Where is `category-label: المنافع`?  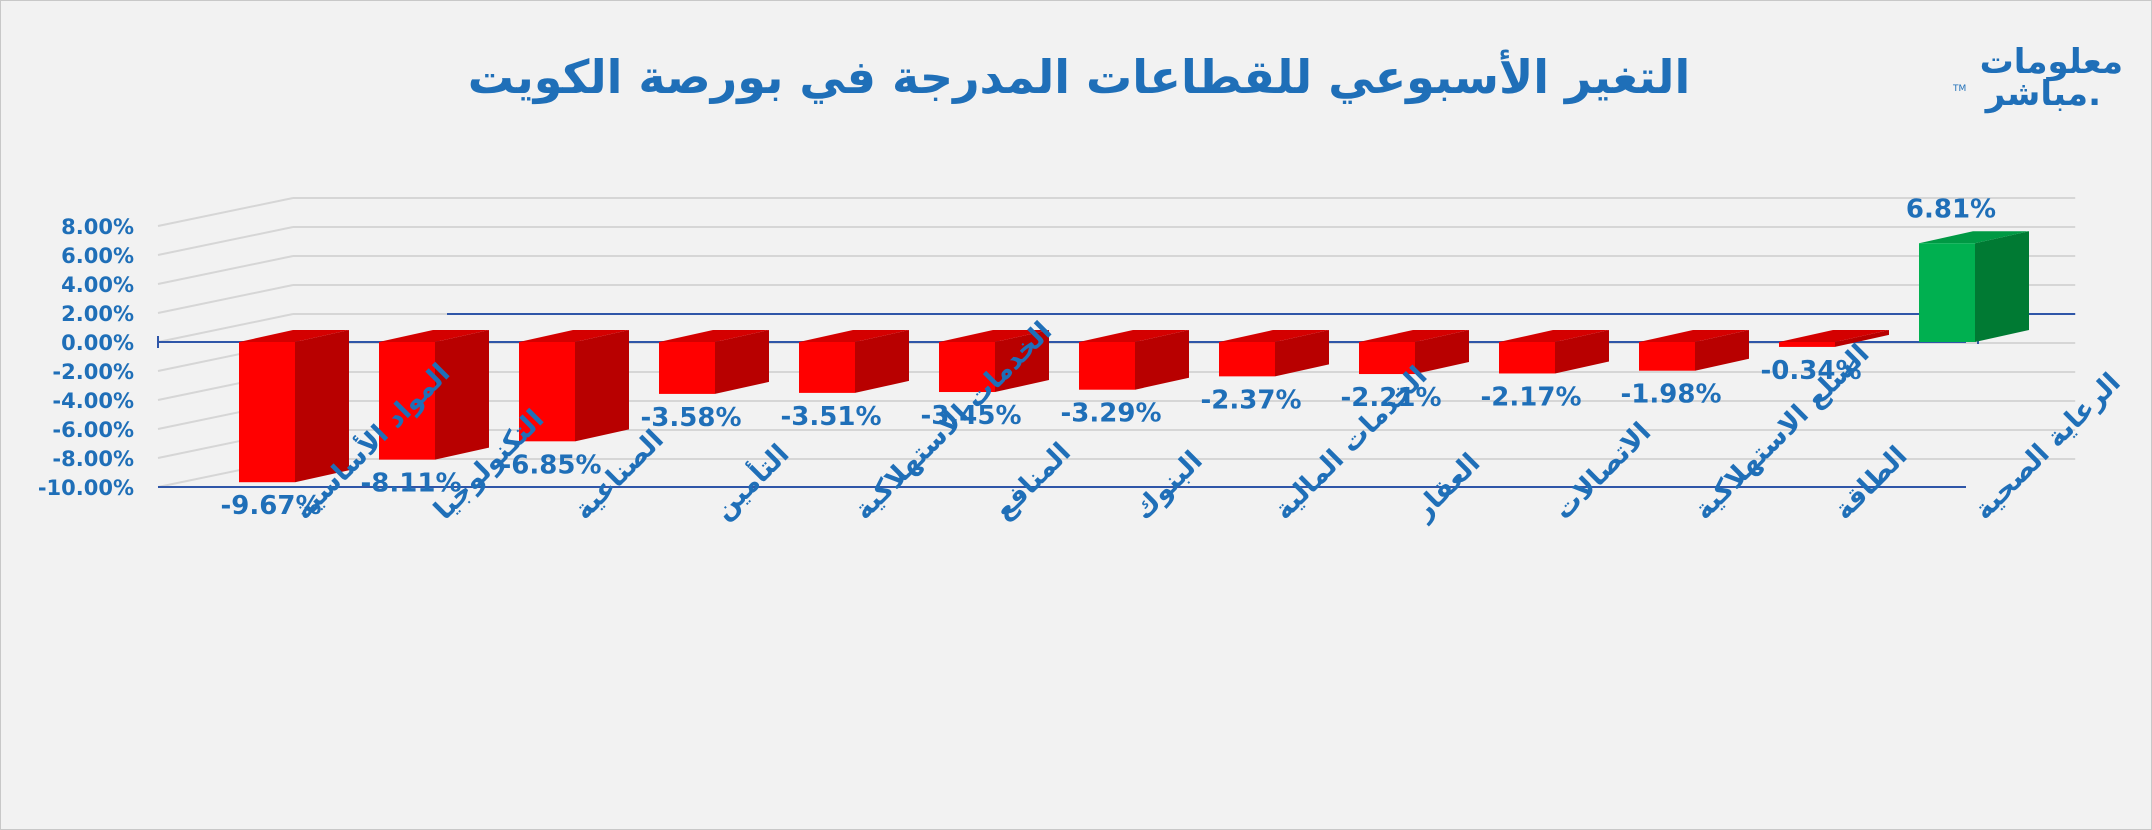 category-label: المنافع is located at coordinates (1032, 481).